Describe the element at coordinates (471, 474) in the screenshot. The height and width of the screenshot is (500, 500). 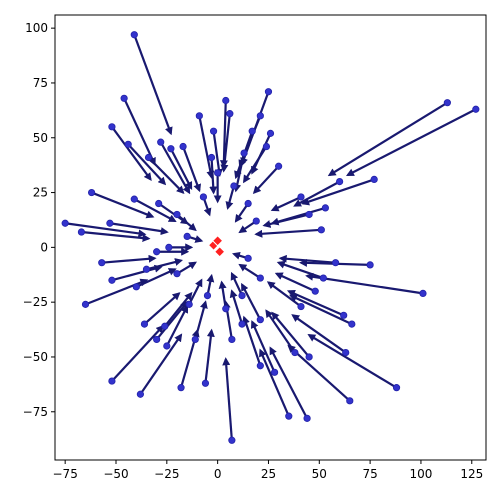
I see `x-tick-label: 125` at that location.